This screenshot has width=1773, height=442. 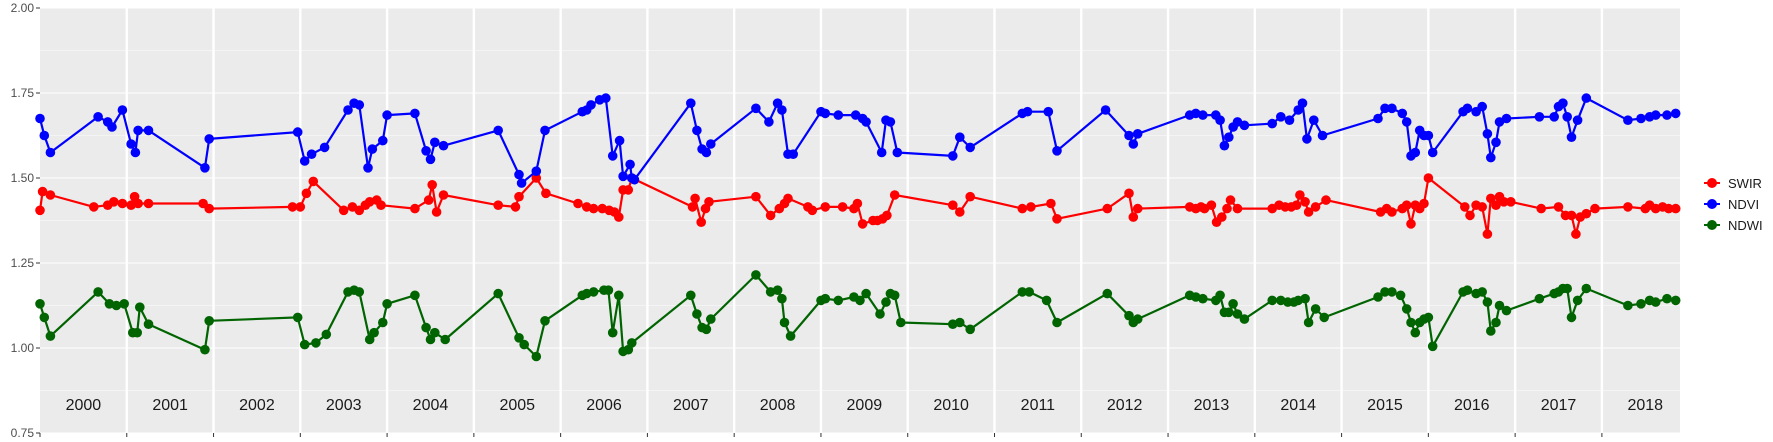 I want to click on year-label: 2002, so click(x=257, y=405).